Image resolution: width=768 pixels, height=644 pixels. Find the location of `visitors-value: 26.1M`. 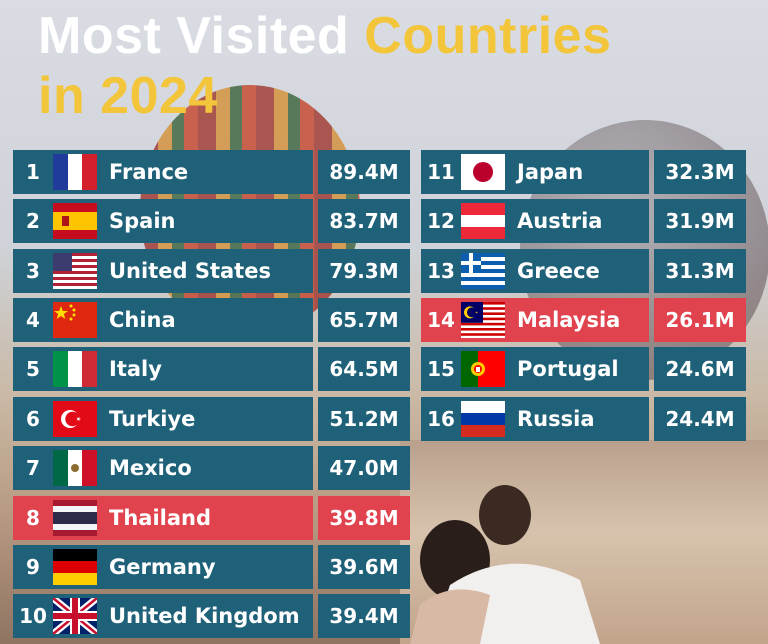

visitors-value: 26.1M is located at coordinates (700, 320).